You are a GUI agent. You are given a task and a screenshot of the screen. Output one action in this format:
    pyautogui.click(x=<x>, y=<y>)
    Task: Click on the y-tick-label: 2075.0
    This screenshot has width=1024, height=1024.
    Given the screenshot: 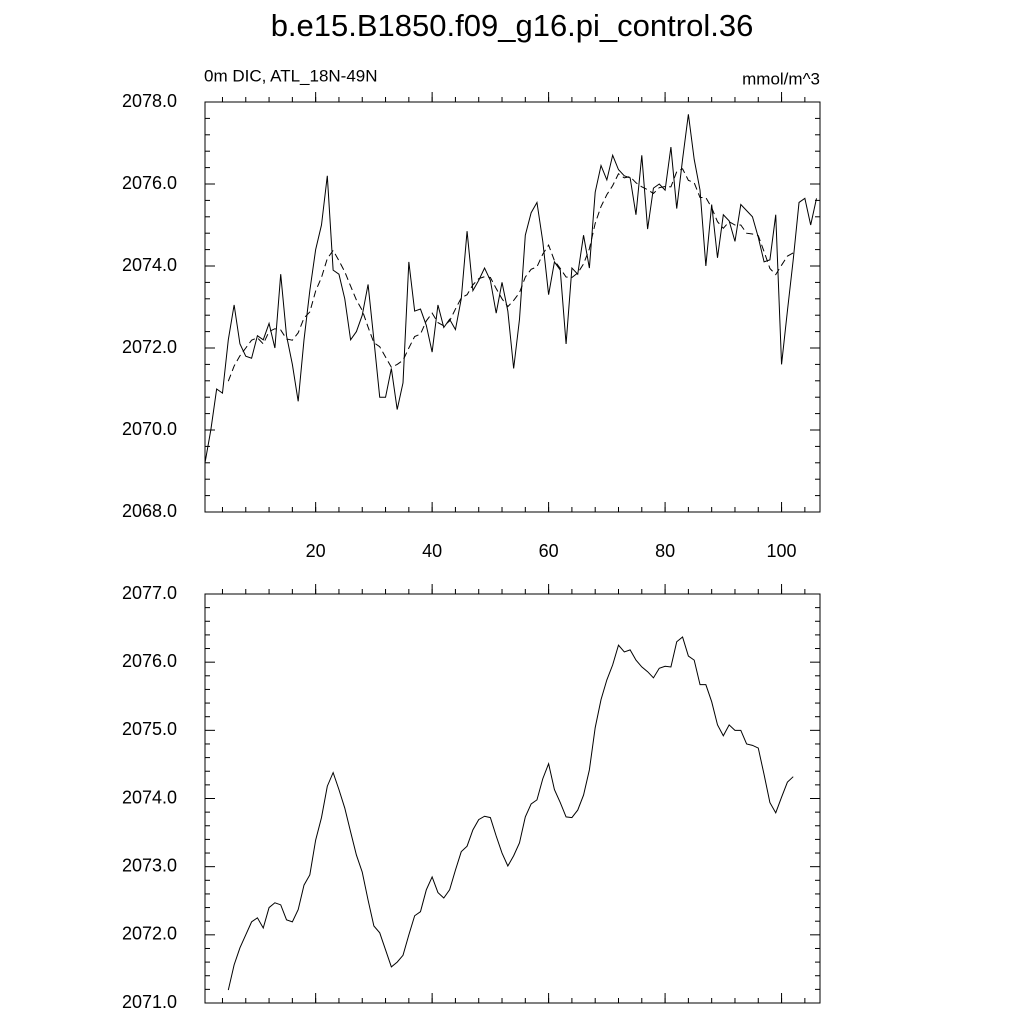 What is the action you would take?
    pyautogui.click(x=149, y=729)
    